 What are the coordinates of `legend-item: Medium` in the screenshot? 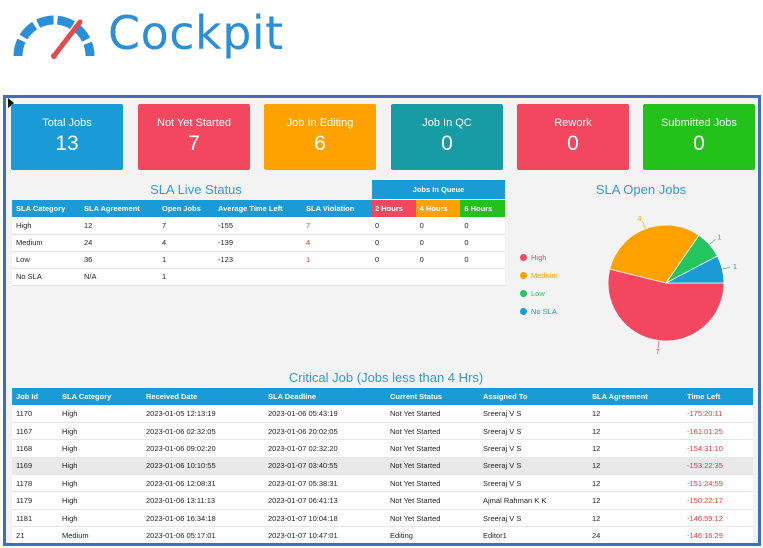 It's located at (539, 275).